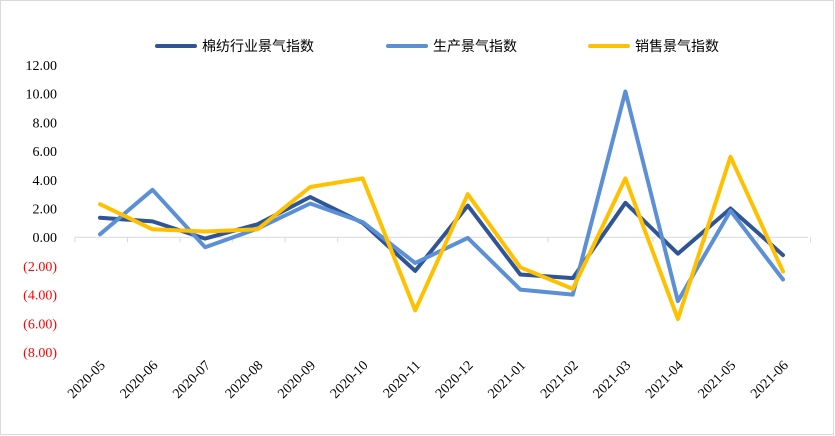 Image resolution: width=835 pixels, height=436 pixels. I want to click on y-tick-label: 0.00, so click(45, 238).